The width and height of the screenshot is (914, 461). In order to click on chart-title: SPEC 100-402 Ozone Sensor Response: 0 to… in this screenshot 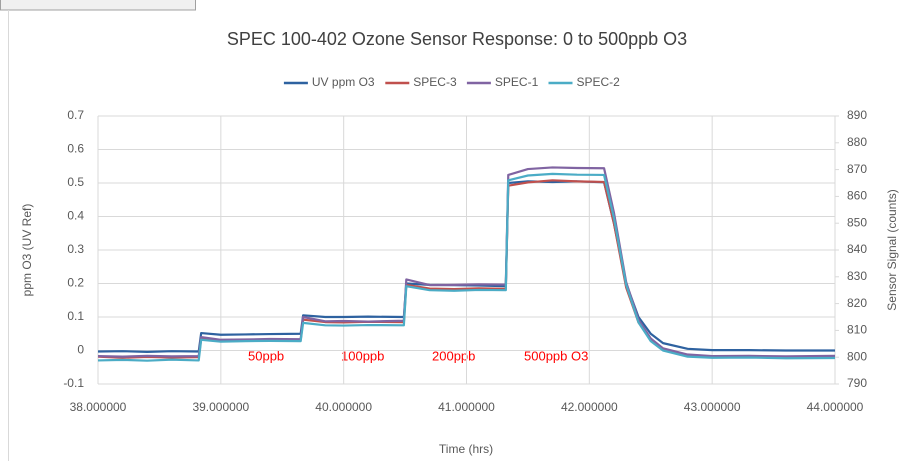, I will do `click(457, 39)`.